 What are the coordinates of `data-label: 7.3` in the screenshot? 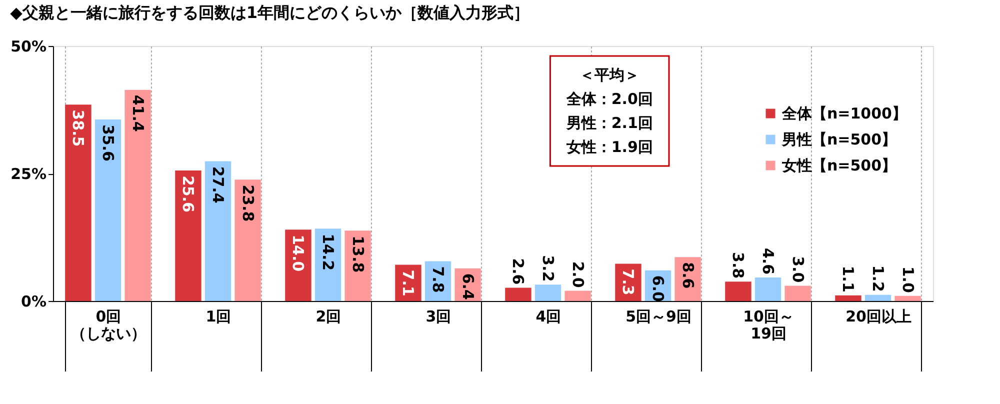 It's located at (628, 282).